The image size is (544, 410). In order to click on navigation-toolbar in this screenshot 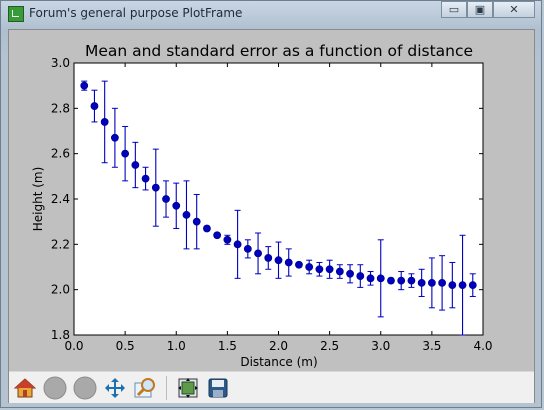, I will do `click(271, 387)`.